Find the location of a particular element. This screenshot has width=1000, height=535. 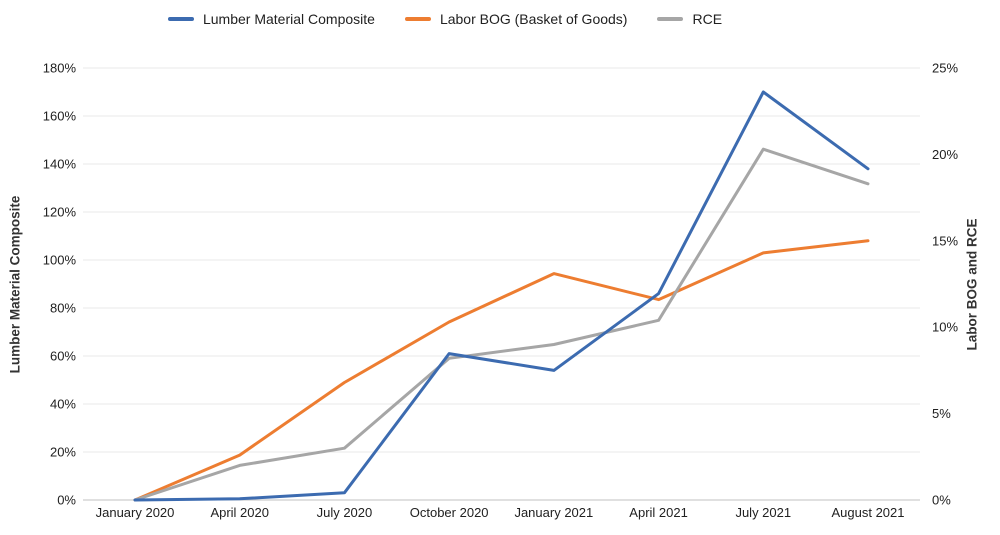

y-axis-tick-left: 20% is located at coordinates (63, 452).